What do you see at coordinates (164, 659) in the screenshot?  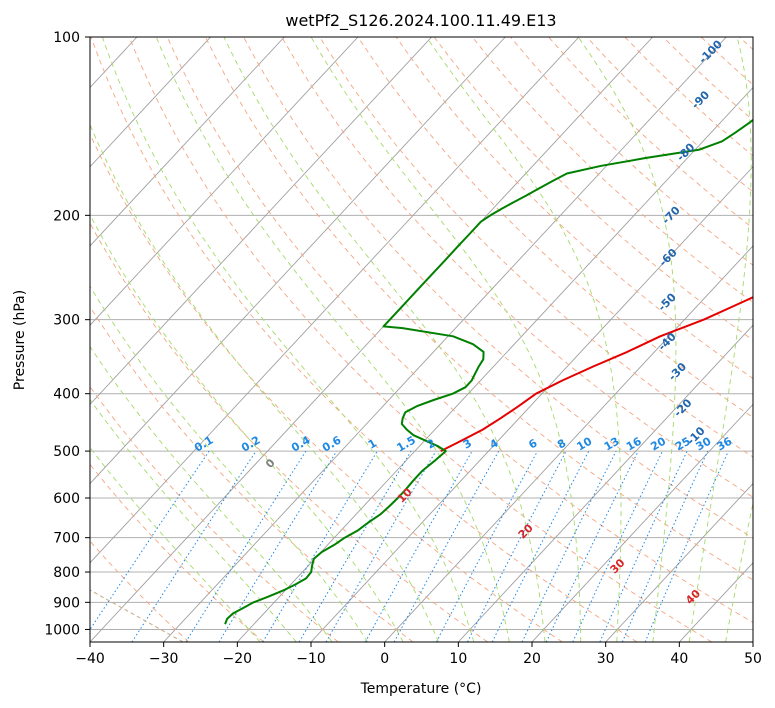 I see `x-tick-label: −30` at bounding box center [164, 659].